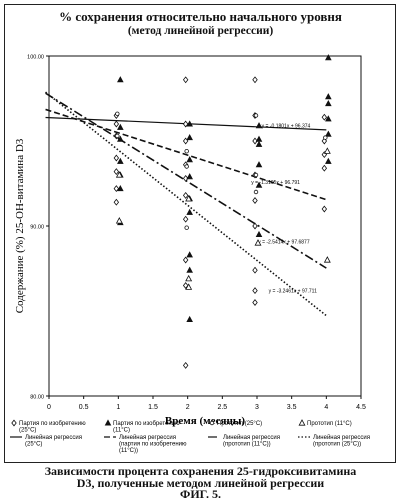 The width and height of the screenshot is (401, 502). Describe the element at coordinates (84, 407) in the screenshot. I see `x-tick-label: 0.5` at that location.